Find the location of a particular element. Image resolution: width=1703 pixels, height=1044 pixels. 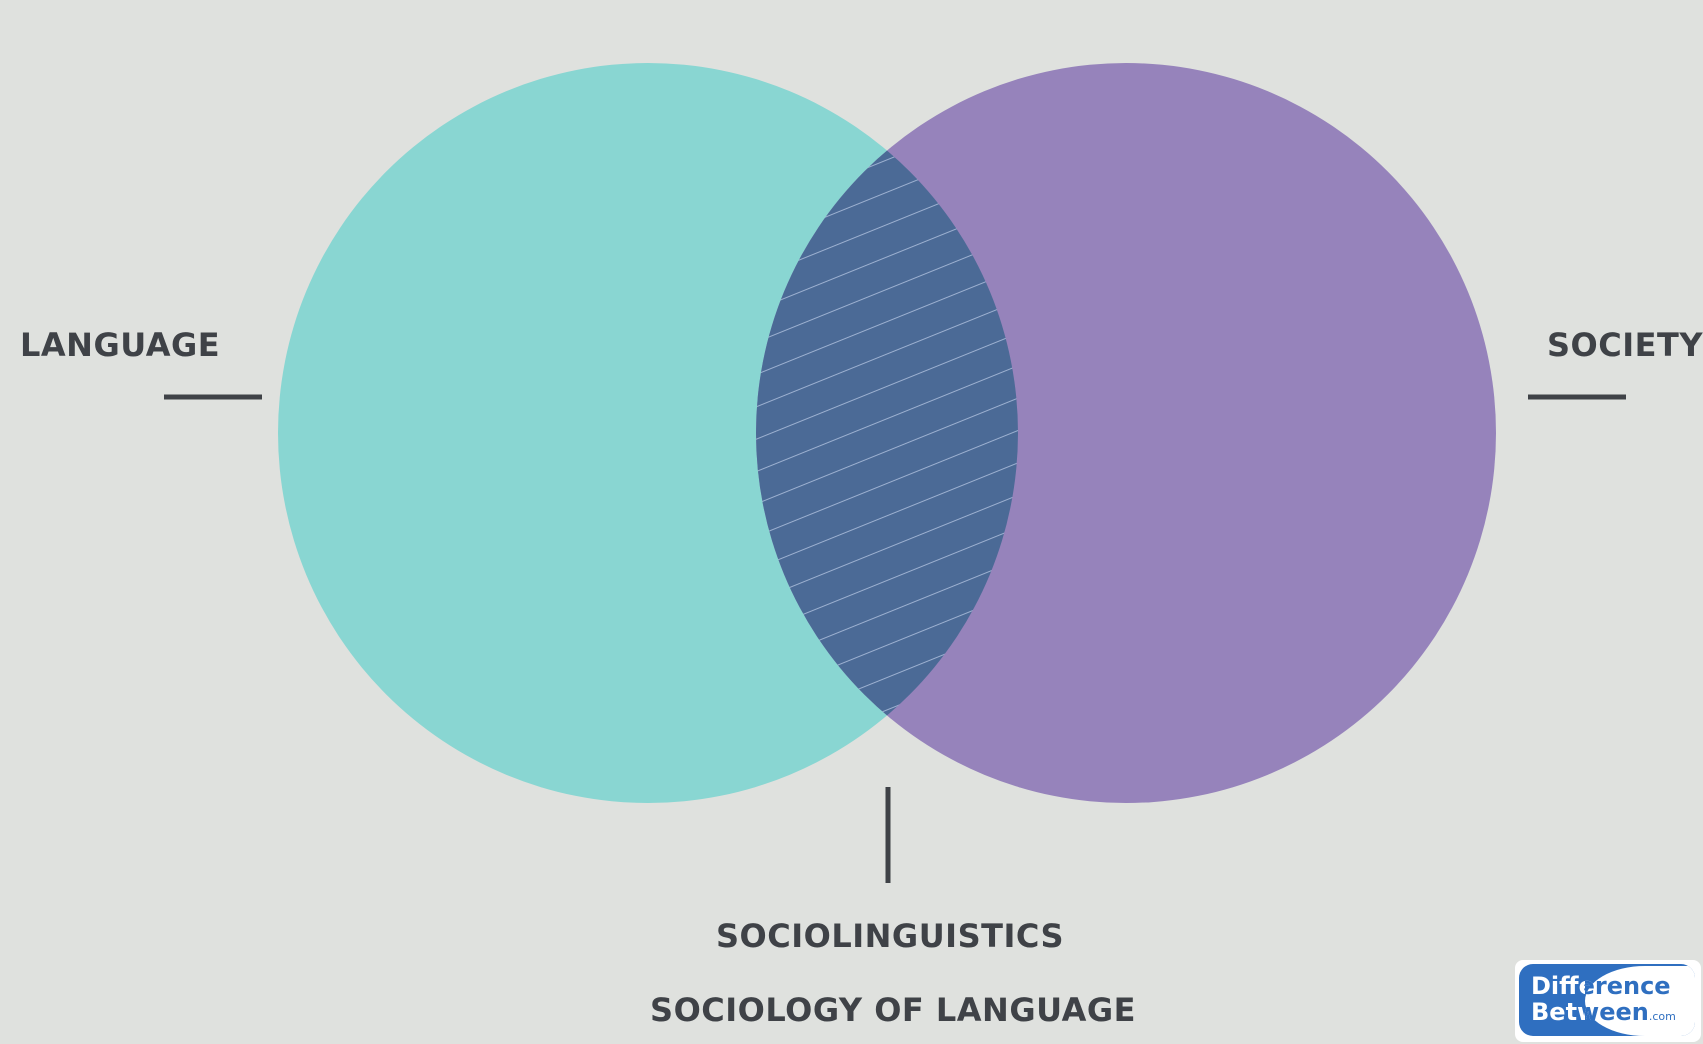

logo-dotcom: .com is located at coordinates (1662, 1016).